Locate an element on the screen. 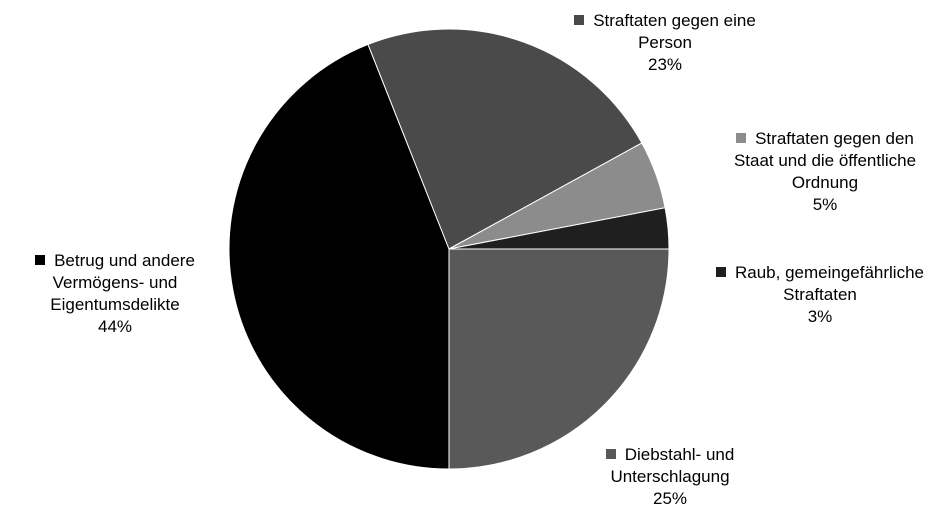  slice-label: Diebstahl- und Unterschlagung 25% is located at coordinates (670, 477).